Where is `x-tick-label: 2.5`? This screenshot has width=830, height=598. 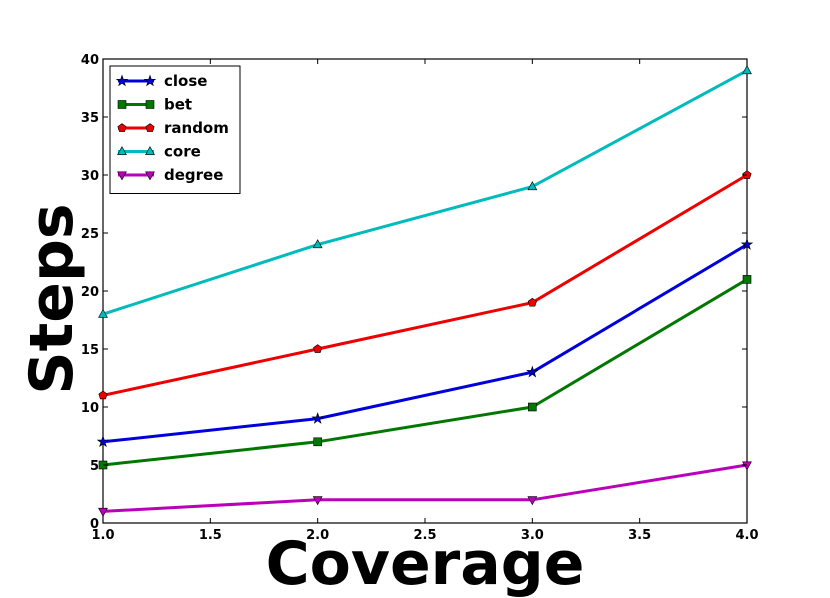
x-tick-label: 2.5 is located at coordinates (424, 535).